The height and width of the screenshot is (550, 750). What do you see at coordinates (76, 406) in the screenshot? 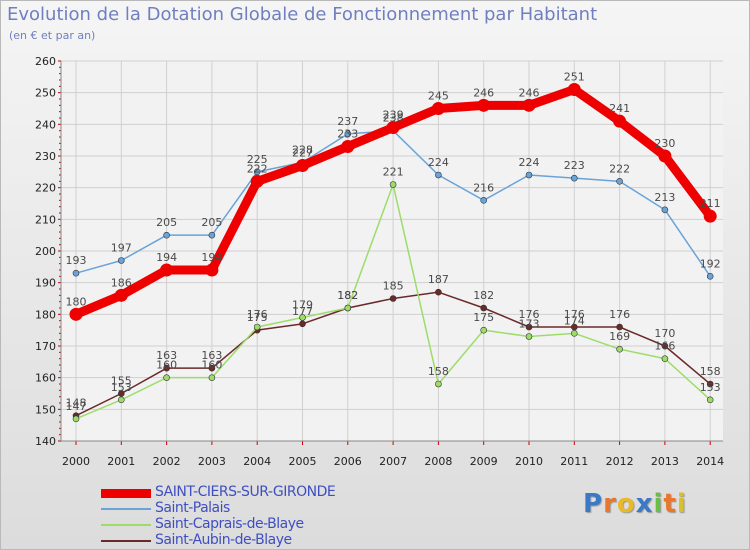
I see `data-label: 147` at bounding box center [76, 406].